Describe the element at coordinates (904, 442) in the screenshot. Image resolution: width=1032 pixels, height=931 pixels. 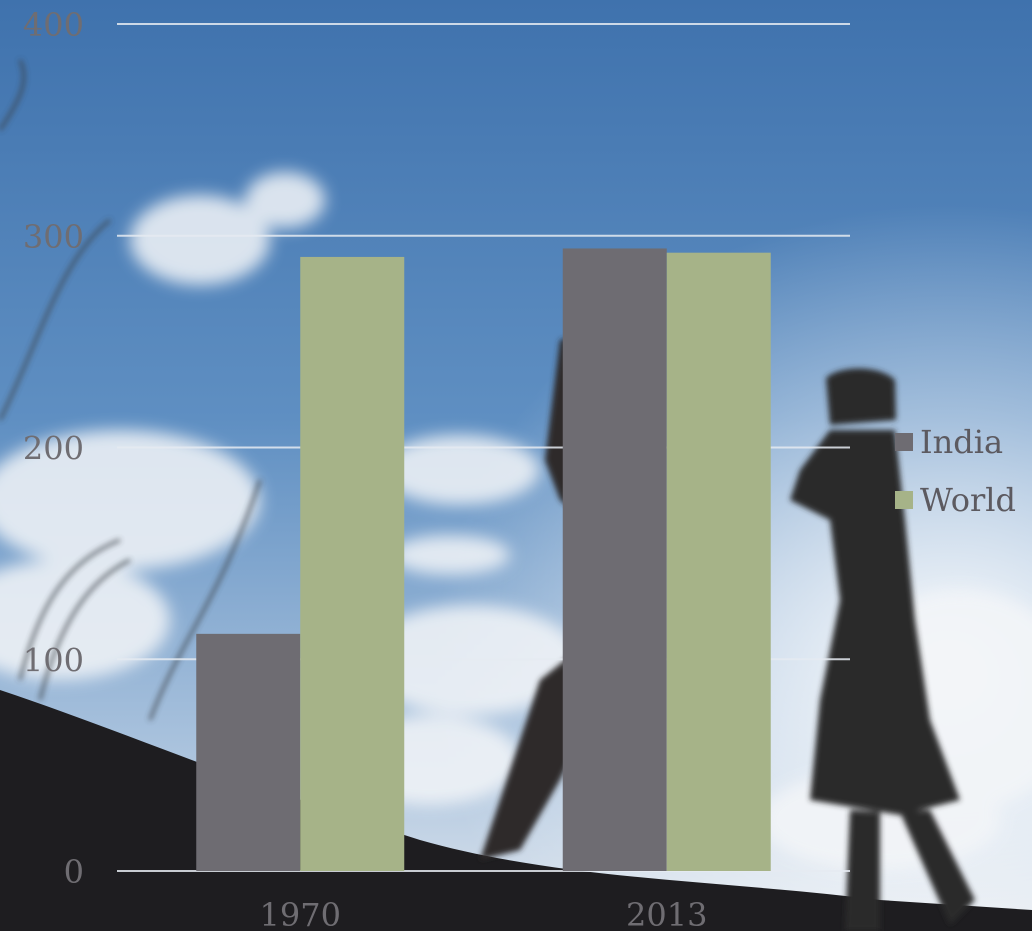
I see `legend-swatch-india` at that location.